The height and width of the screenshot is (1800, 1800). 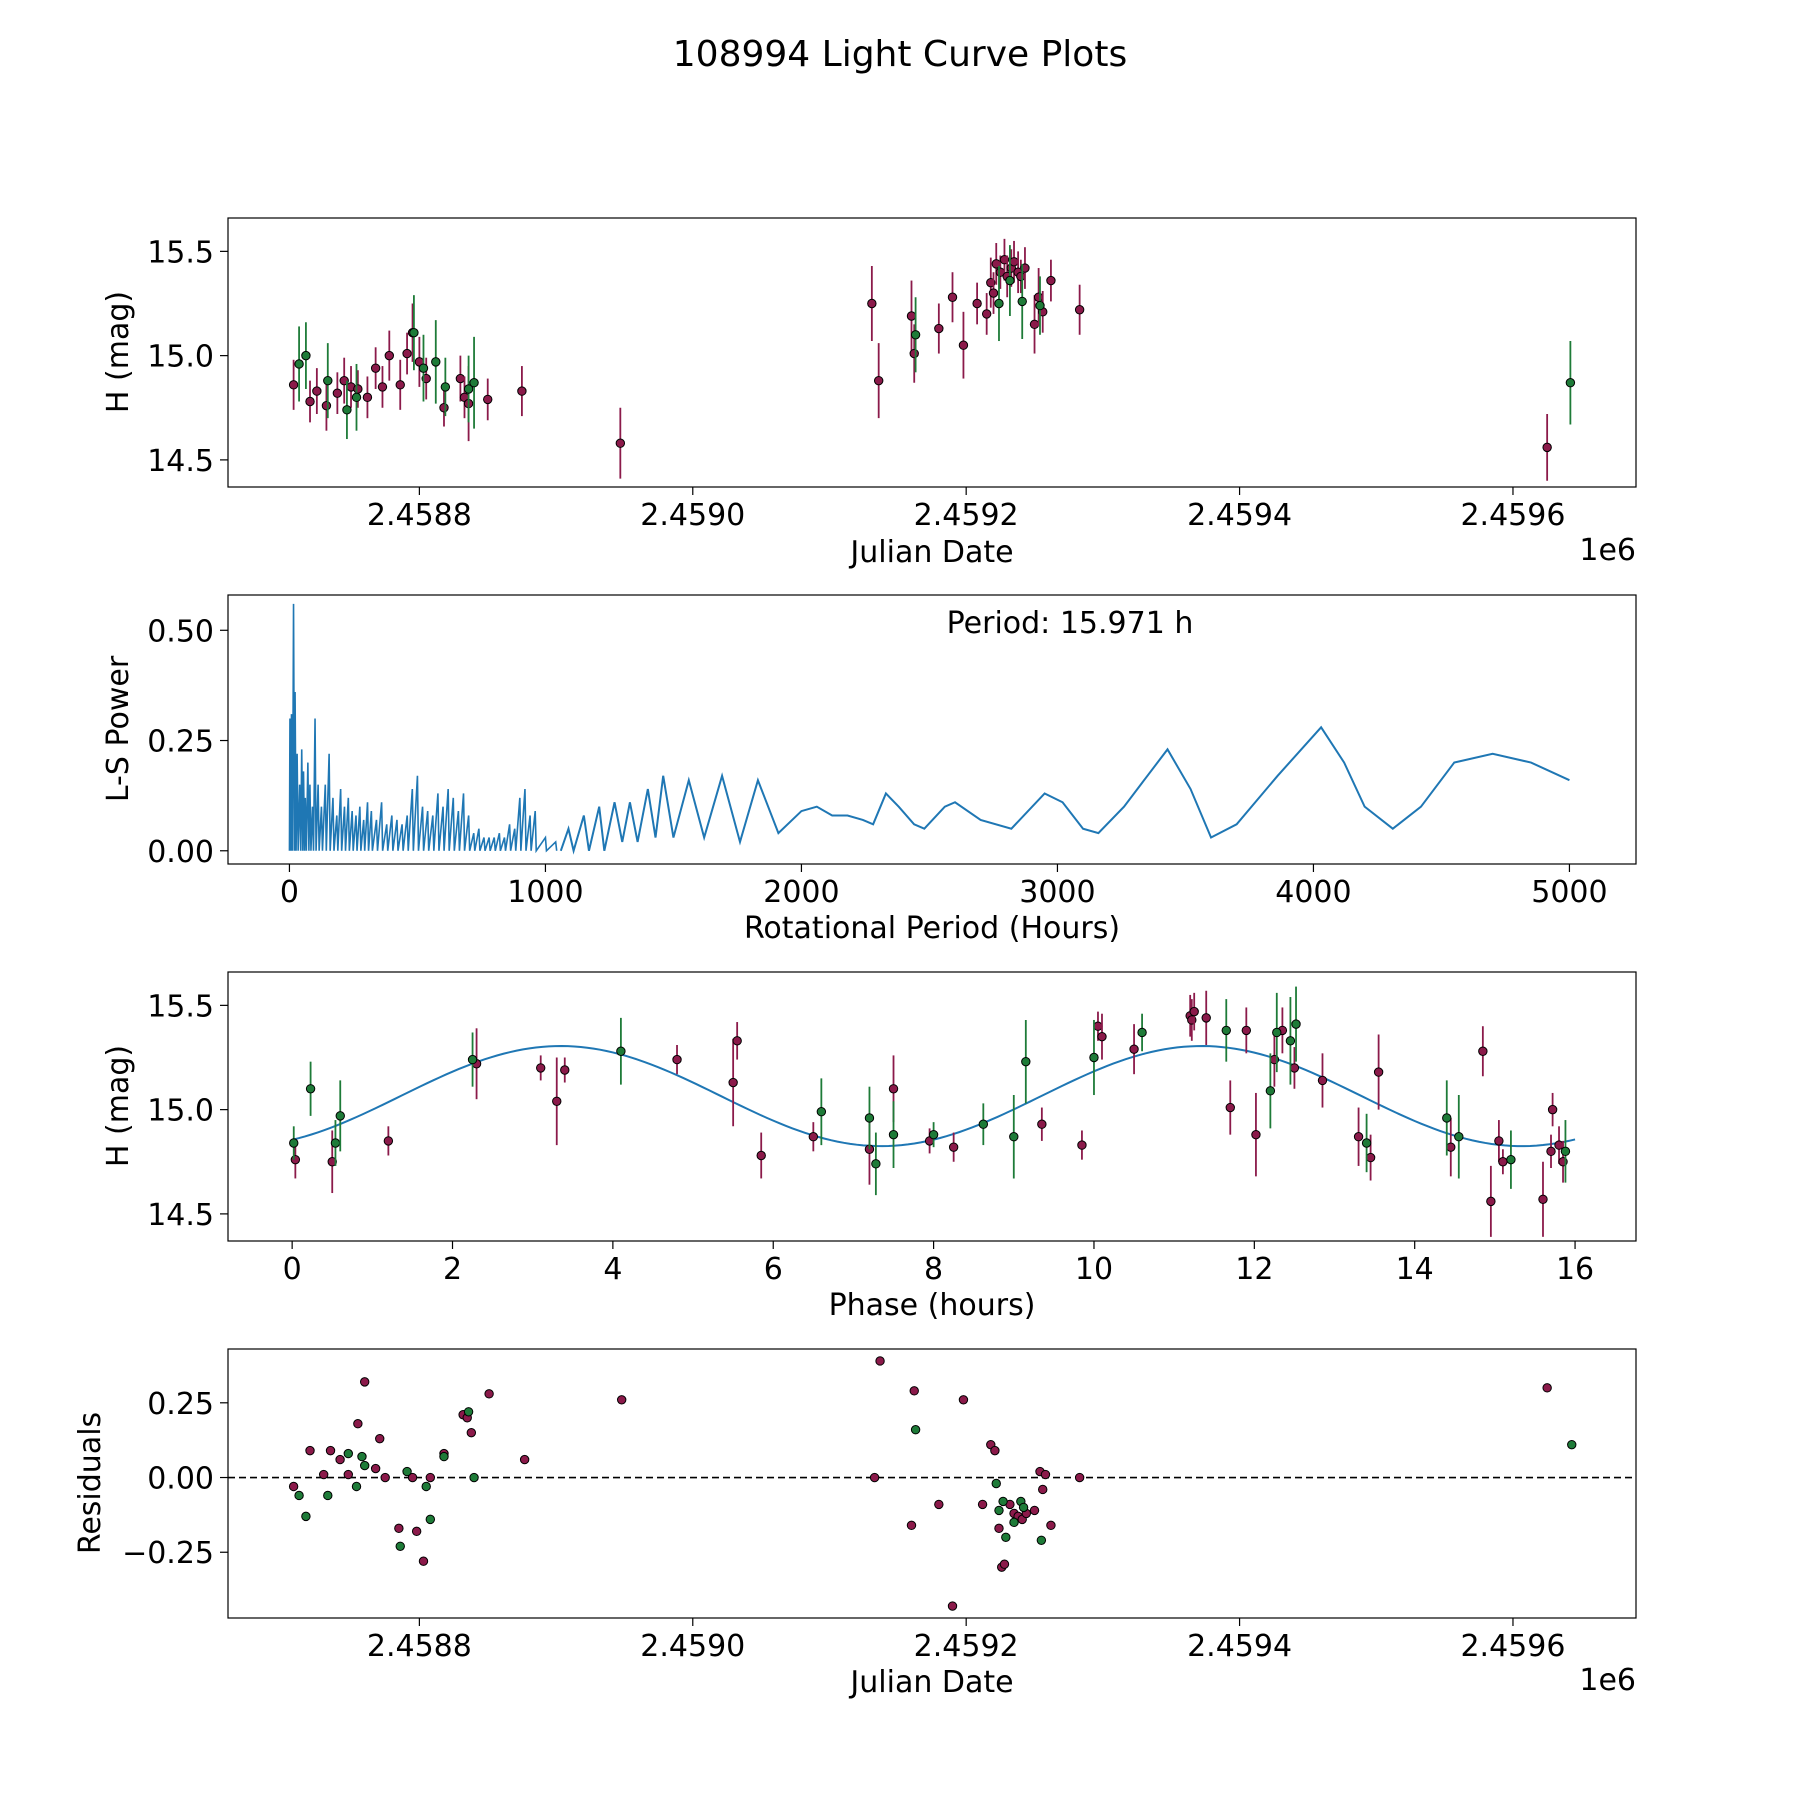 What do you see at coordinates (612, 1269) in the screenshot?
I see `phased-x-tick-label: 4` at bounding box center [612, 1269].